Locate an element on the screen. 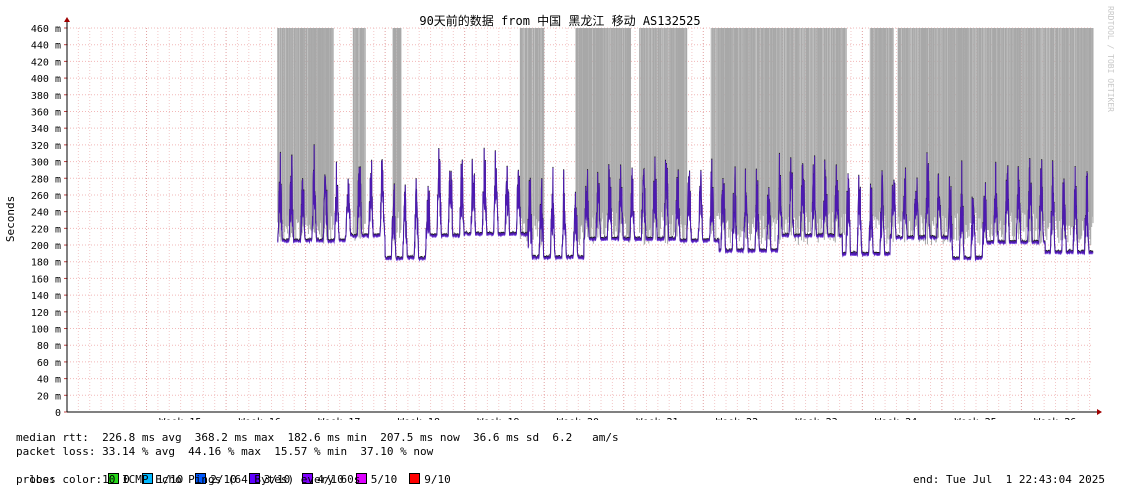 The width and height of the screenshot is (1121, 494). y-tick-label: 420 m is located at coordinates (46, 62).